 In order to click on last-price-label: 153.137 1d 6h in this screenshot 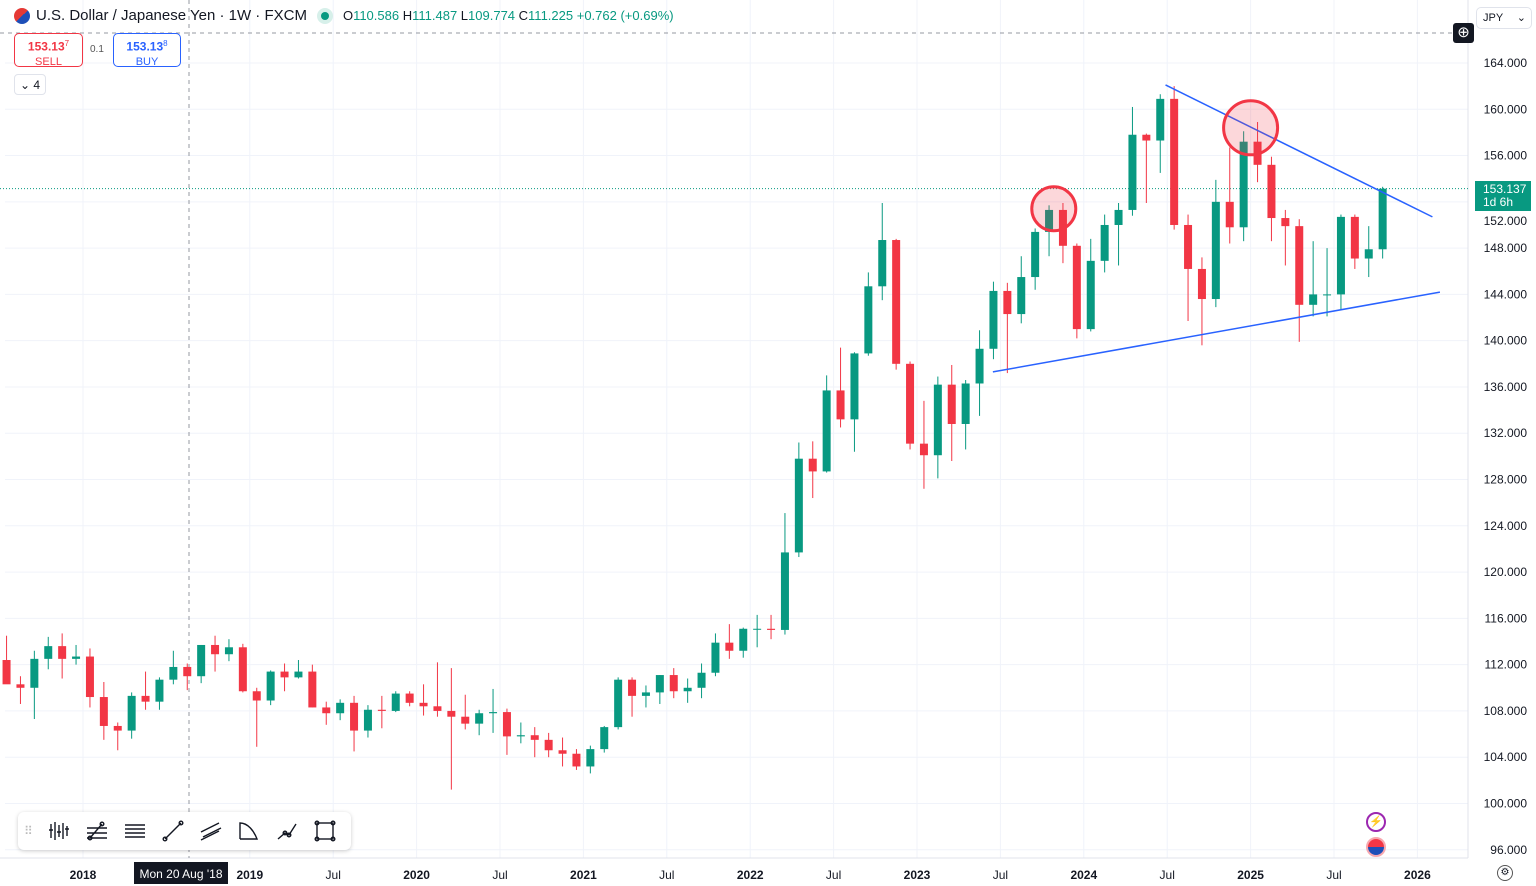, I will do `click(1503, 196)`.